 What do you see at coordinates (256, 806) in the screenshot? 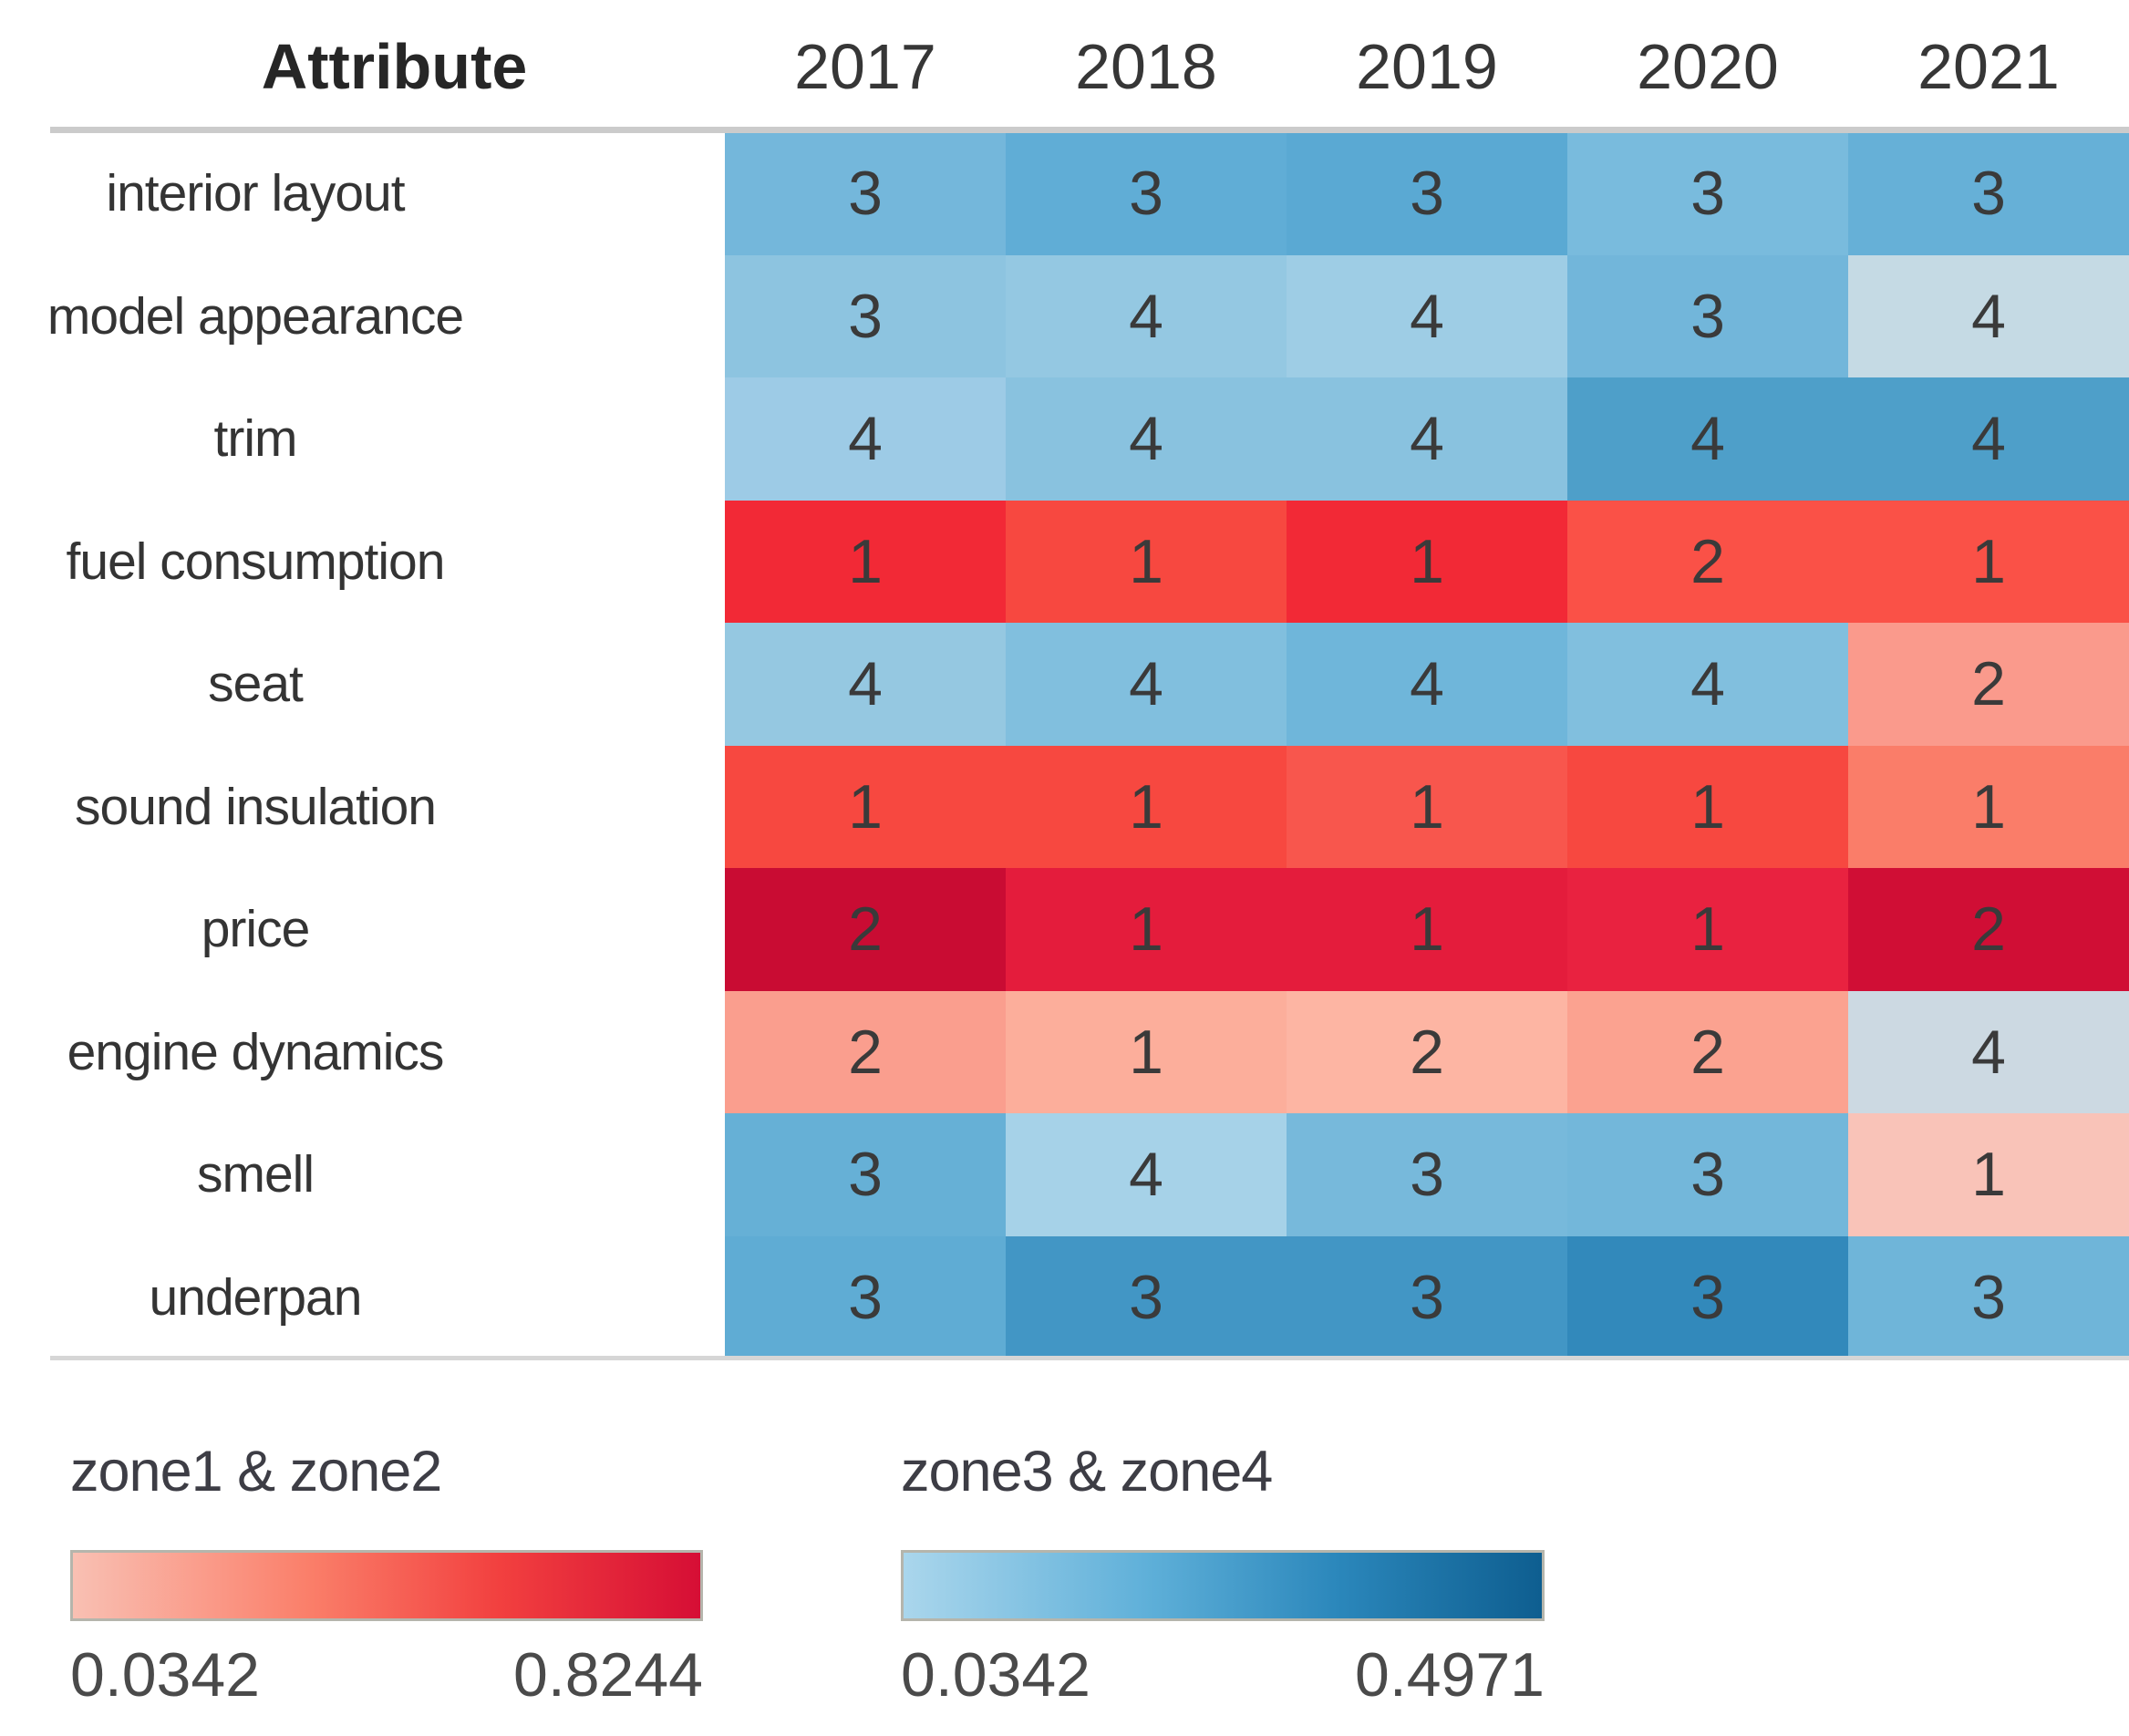
I see `row-label: sound insulation` at bounding box center [256, 806].